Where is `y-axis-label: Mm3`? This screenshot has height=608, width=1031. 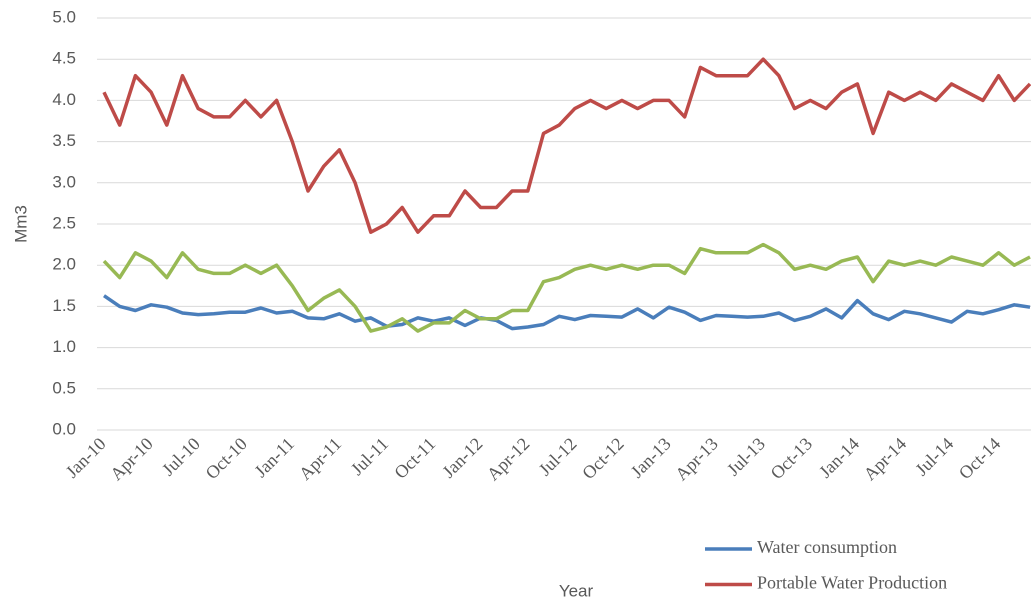 y-axis-label: Mm3 is located at coordinates (20, 224).